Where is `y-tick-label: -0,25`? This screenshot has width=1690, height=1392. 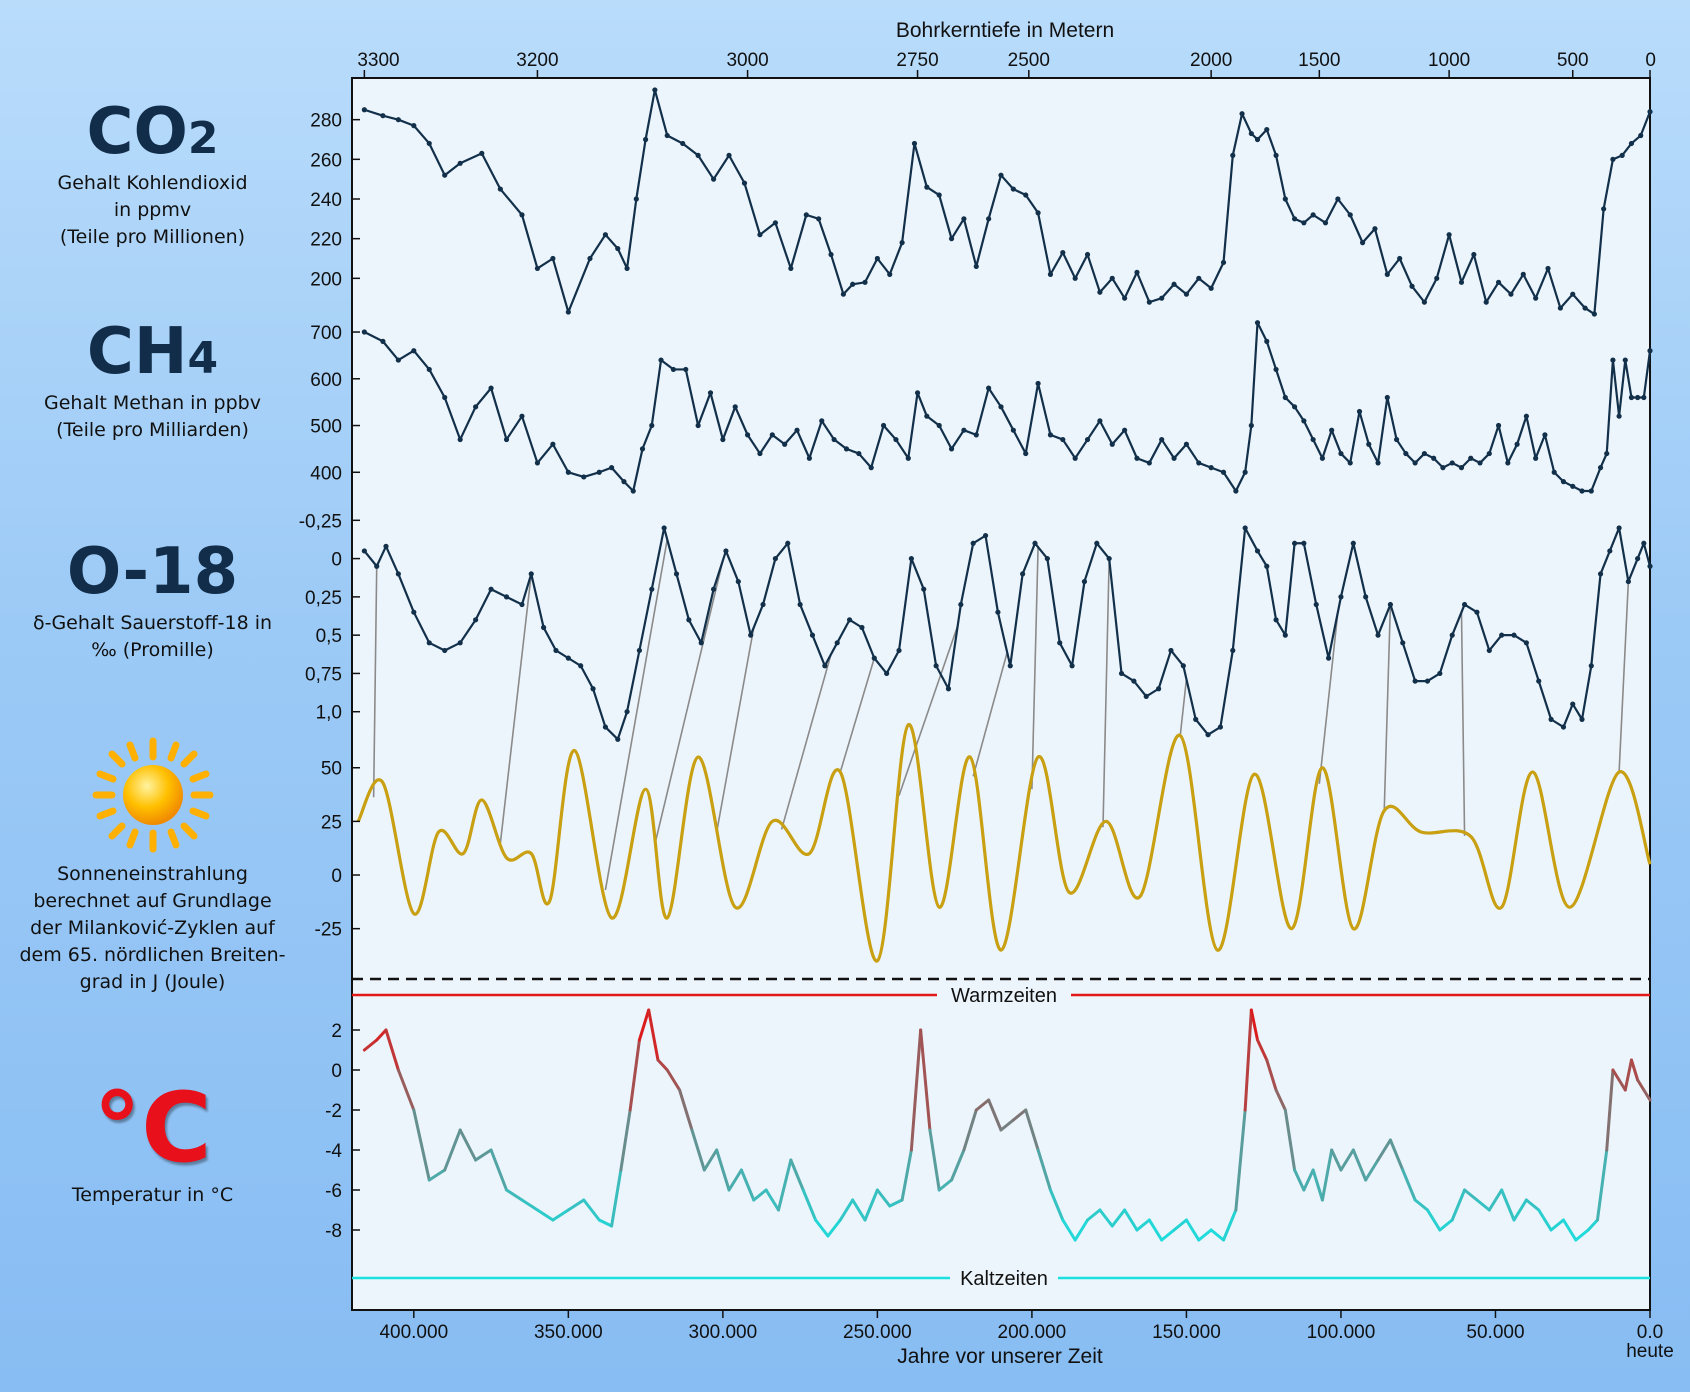 y-tick-label: -0,25 is located at coordinates (320, 521).